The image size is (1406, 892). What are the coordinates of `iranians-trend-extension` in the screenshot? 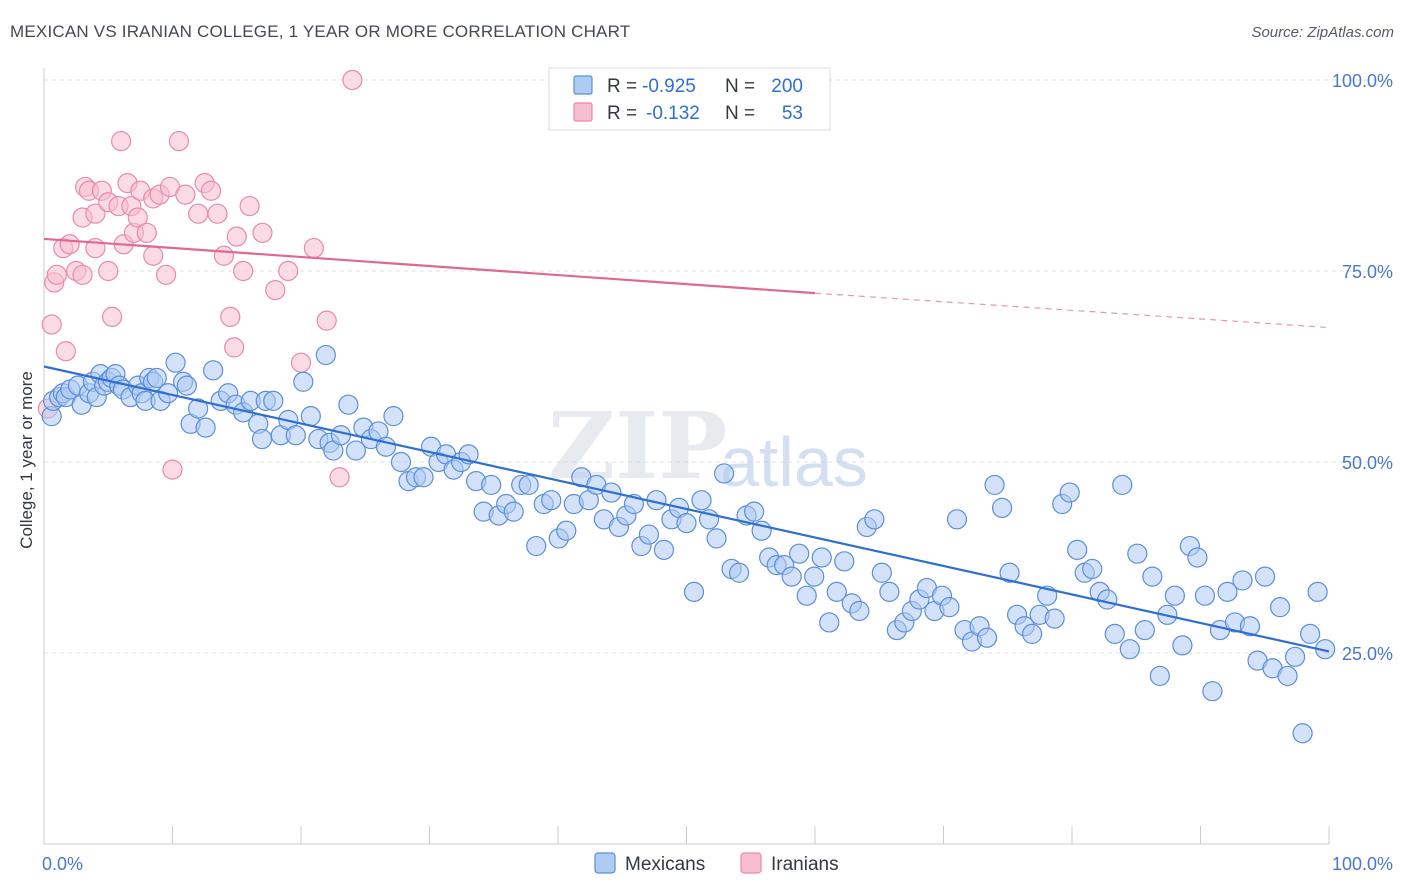 It's located at (1072, 310).